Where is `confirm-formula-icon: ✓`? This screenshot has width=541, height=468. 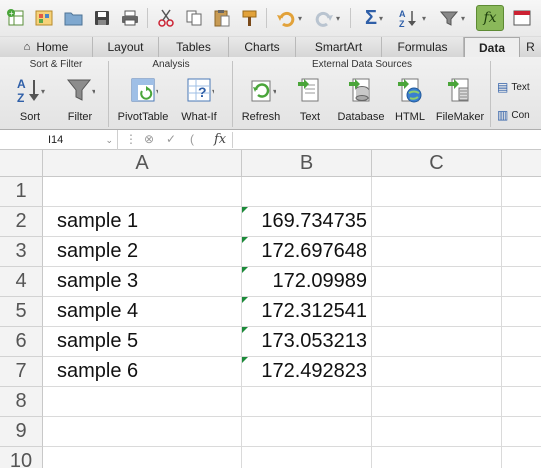
confirm-formula-icon: ✓ is located at coordinates (171, 139).